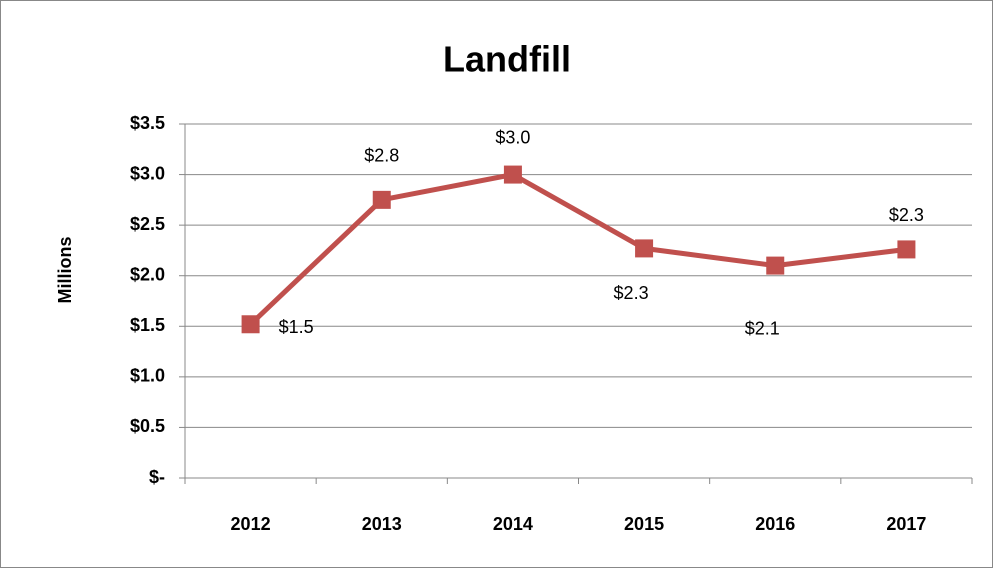 The width and height of the screenshot is (1002, 569). I want to click on y-tick-label: $-, so click(157, 477).